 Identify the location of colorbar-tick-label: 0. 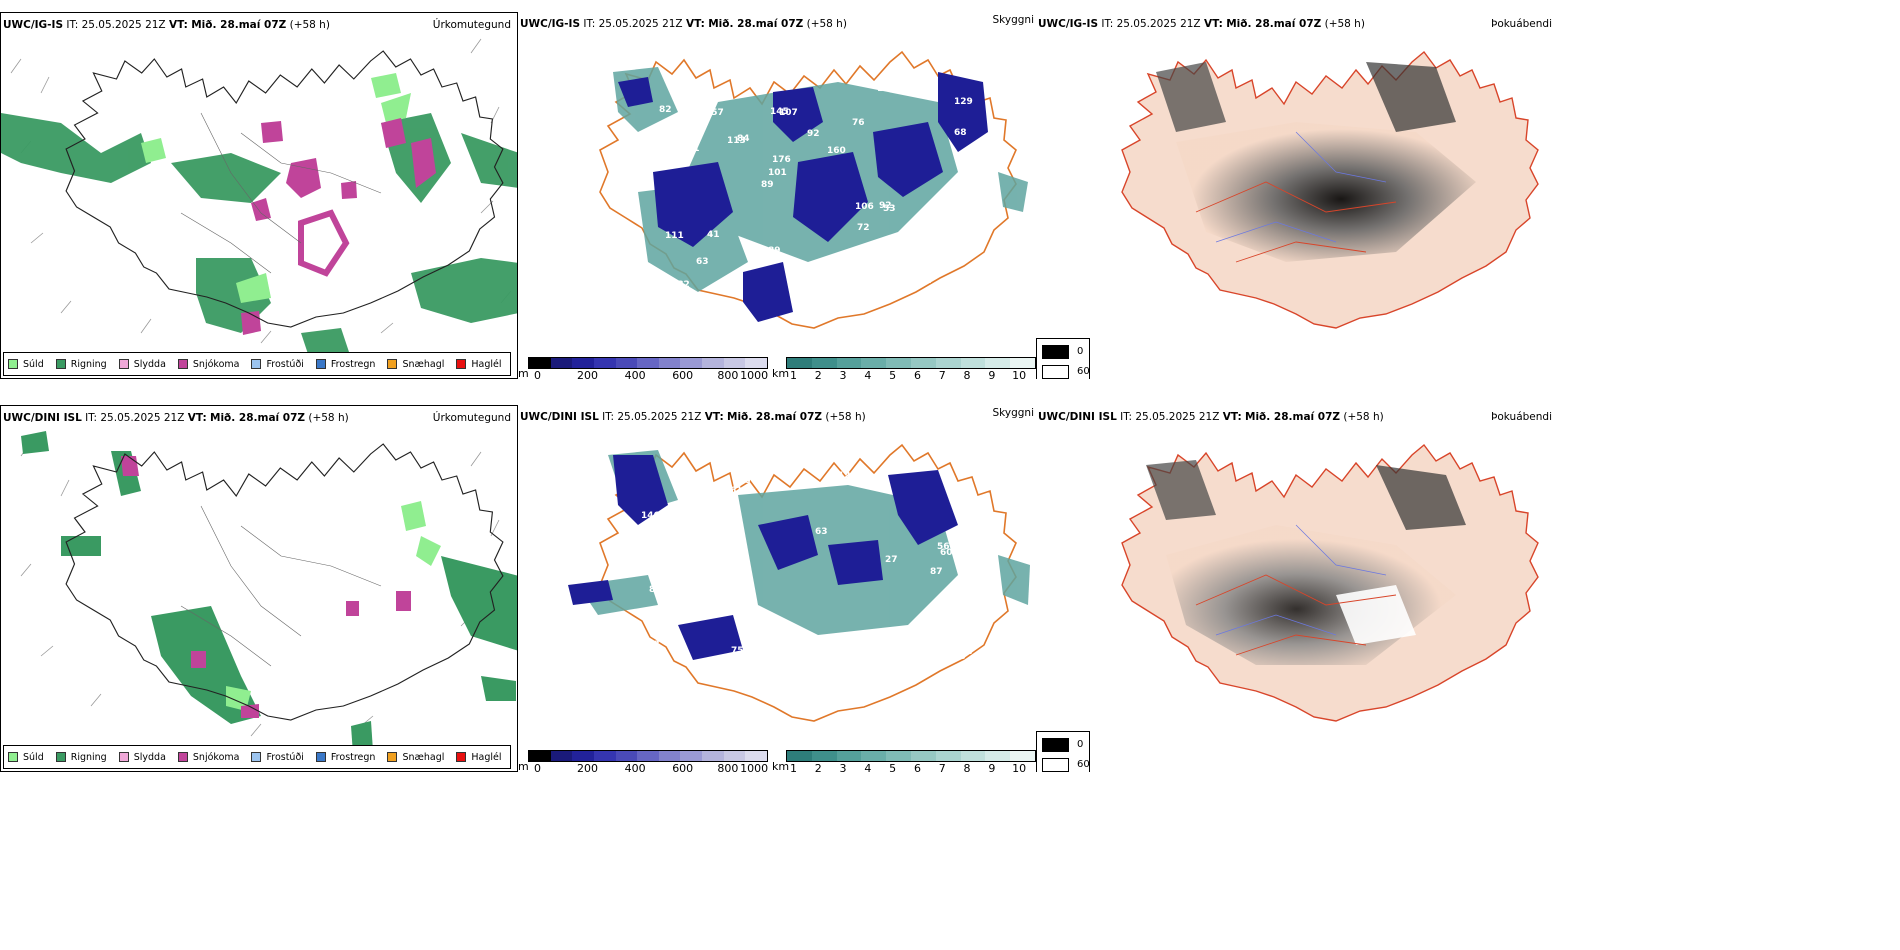
(538, 767).